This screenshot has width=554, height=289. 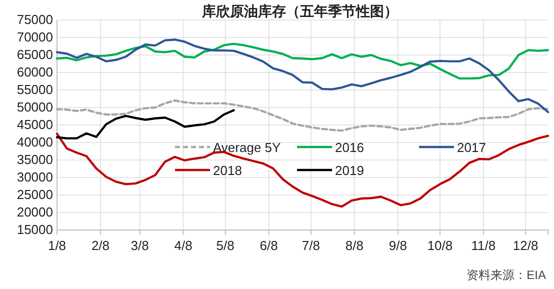 What do you see at coordinates (299, 11) in the screenshot?
I see `chart-title: 库欣原油库存（五年季节性图）` at bounding box center [299, 11].